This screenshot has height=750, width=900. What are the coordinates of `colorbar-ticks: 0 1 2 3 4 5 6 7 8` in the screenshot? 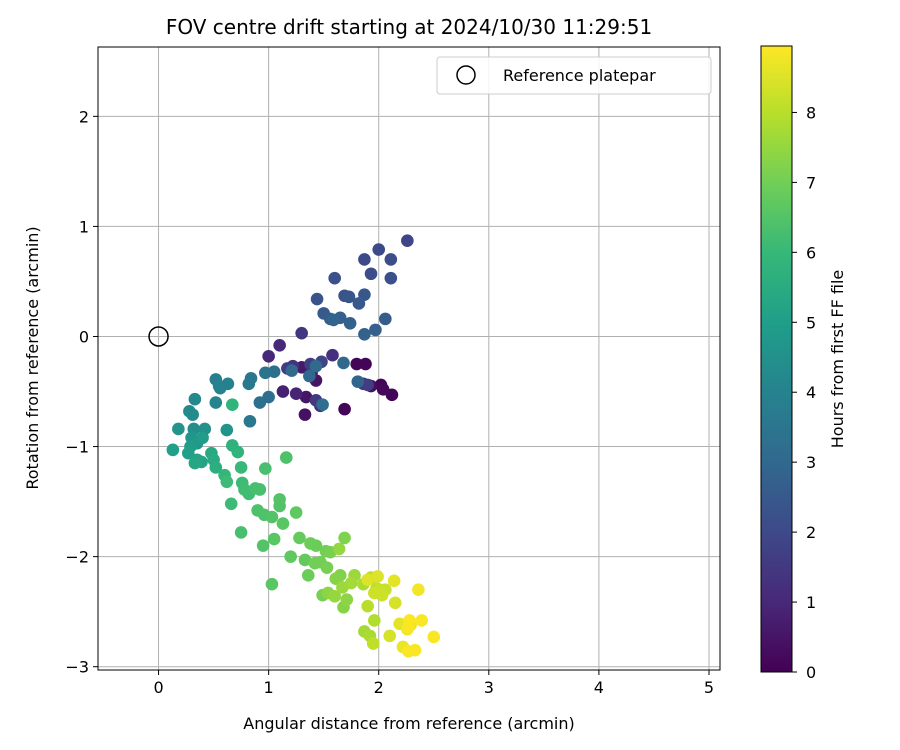 It's located at (804, 392).